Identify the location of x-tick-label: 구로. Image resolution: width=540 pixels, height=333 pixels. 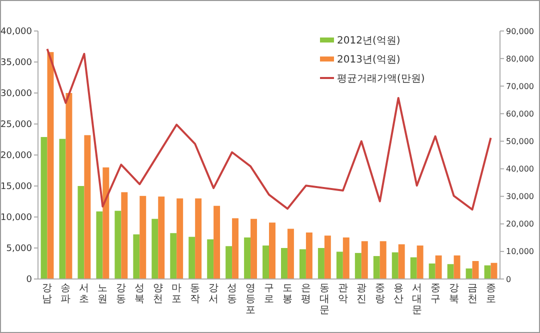
(269, 294).